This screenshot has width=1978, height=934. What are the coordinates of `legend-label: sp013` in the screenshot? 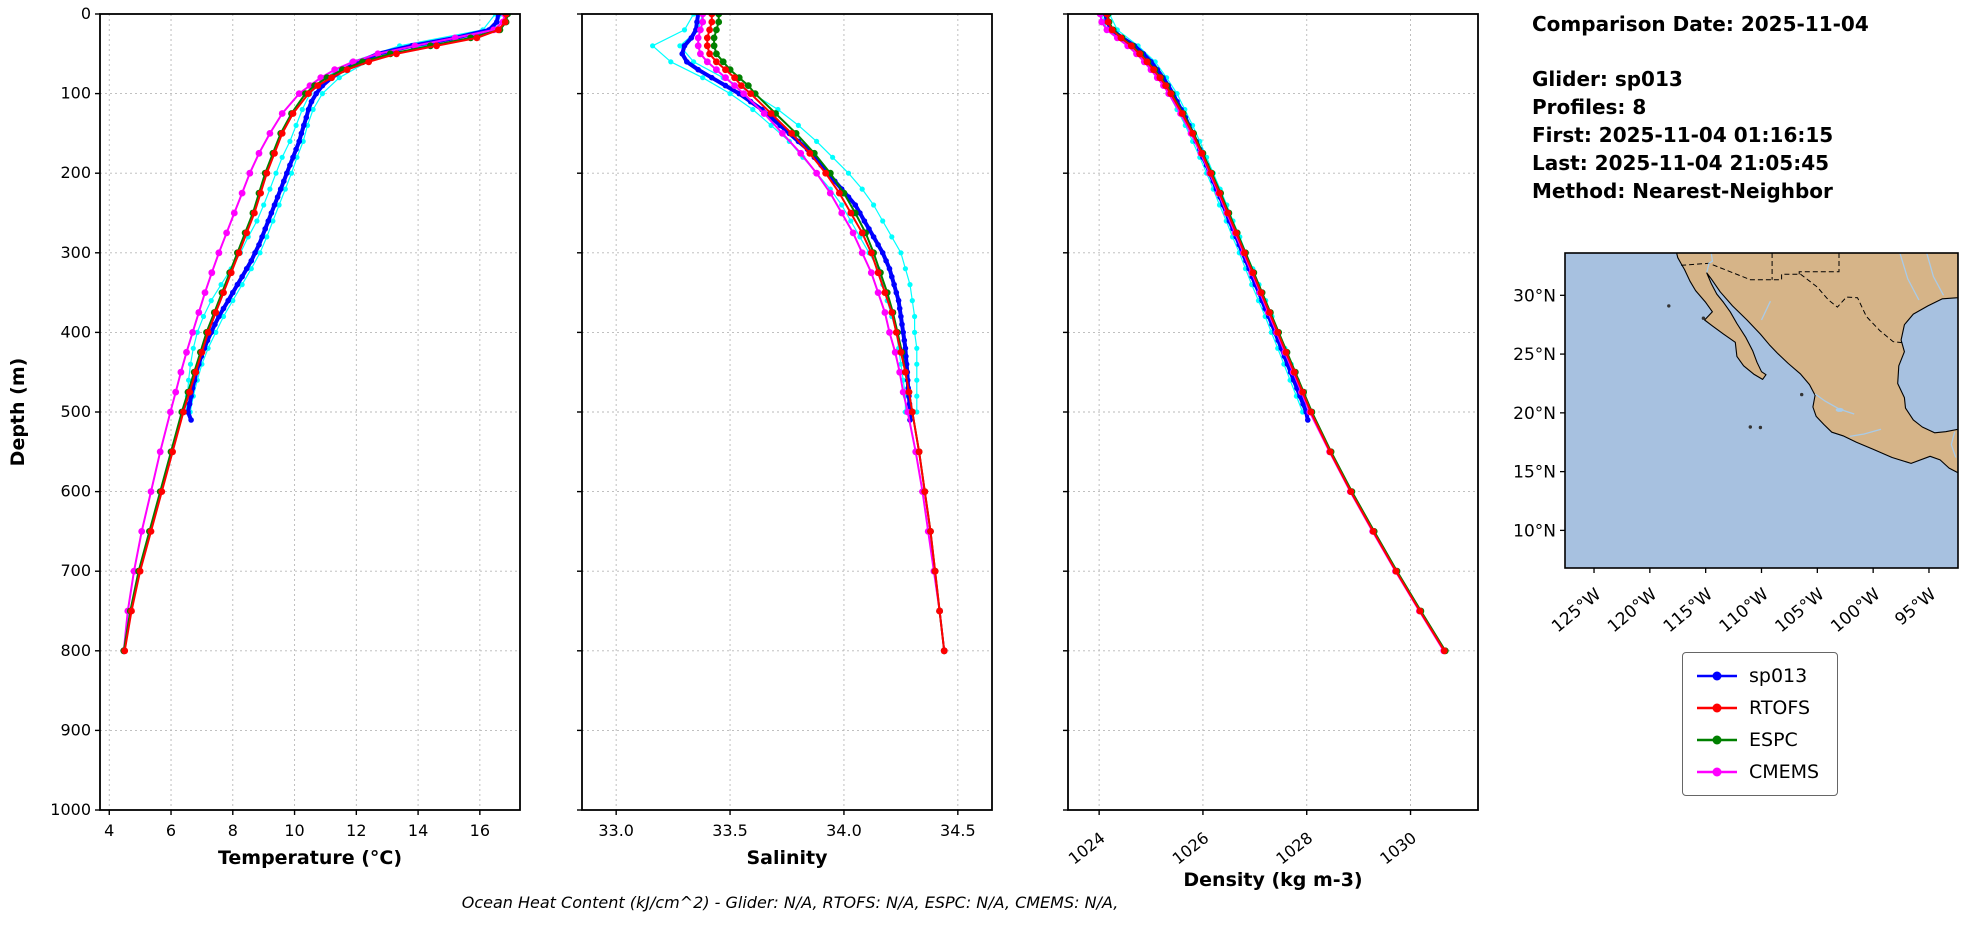 It's located at (1778, 676).